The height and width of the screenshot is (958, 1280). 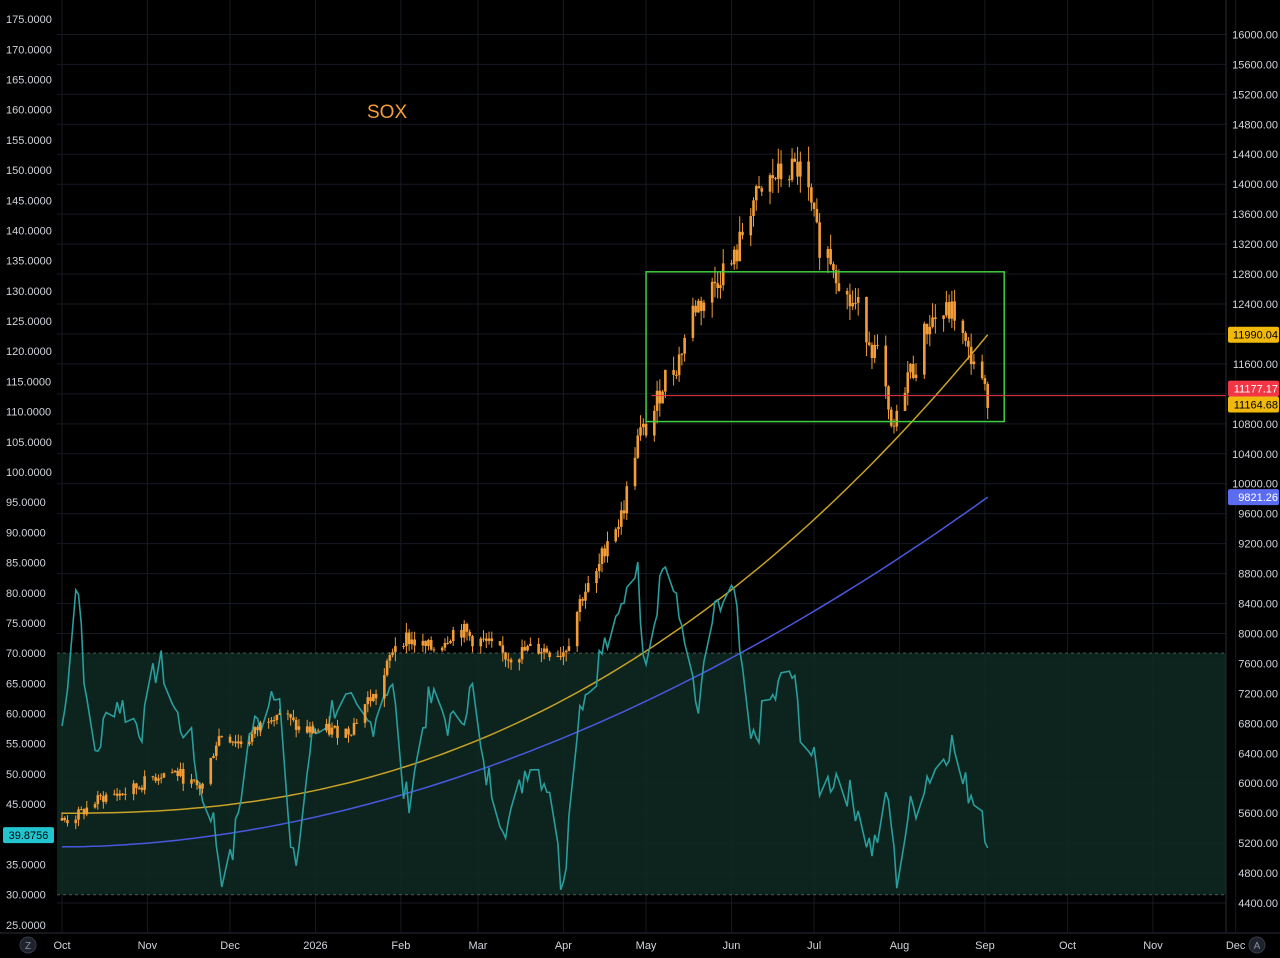 What do you see at coordinates (28, 382) in the screenshot?
I see `left-axis-tick: 115.0000` at bounding box center [28, 382].